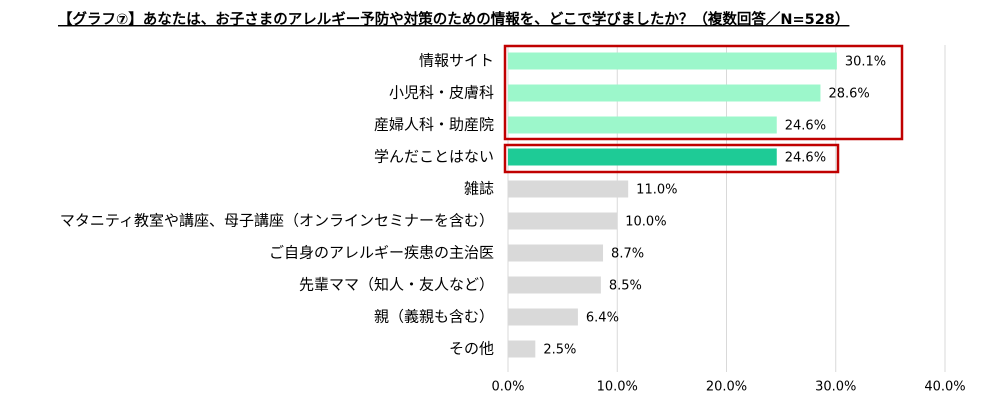 The image size is (984, 403). I want to click on y-tick-label: マタニティ教室や講座、母子講座（オンラインセミナーを含む）, so click(277, 221).